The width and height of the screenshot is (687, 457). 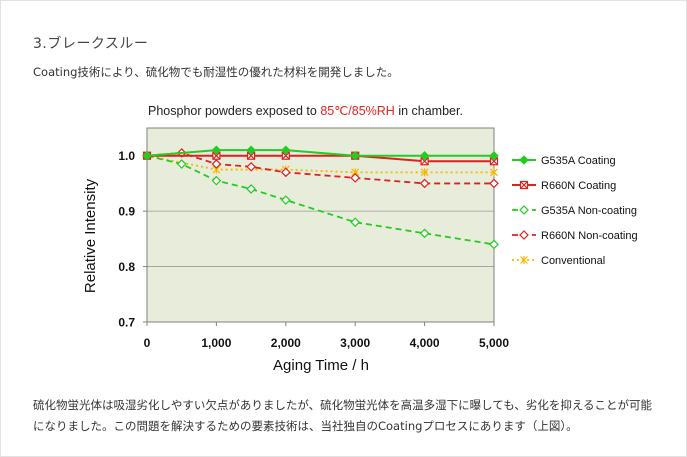 What do you see at coordinates (355, 343) in the screenshot?
I see `x-tick-label-3: 3,000` at bounding box center [355, 343].